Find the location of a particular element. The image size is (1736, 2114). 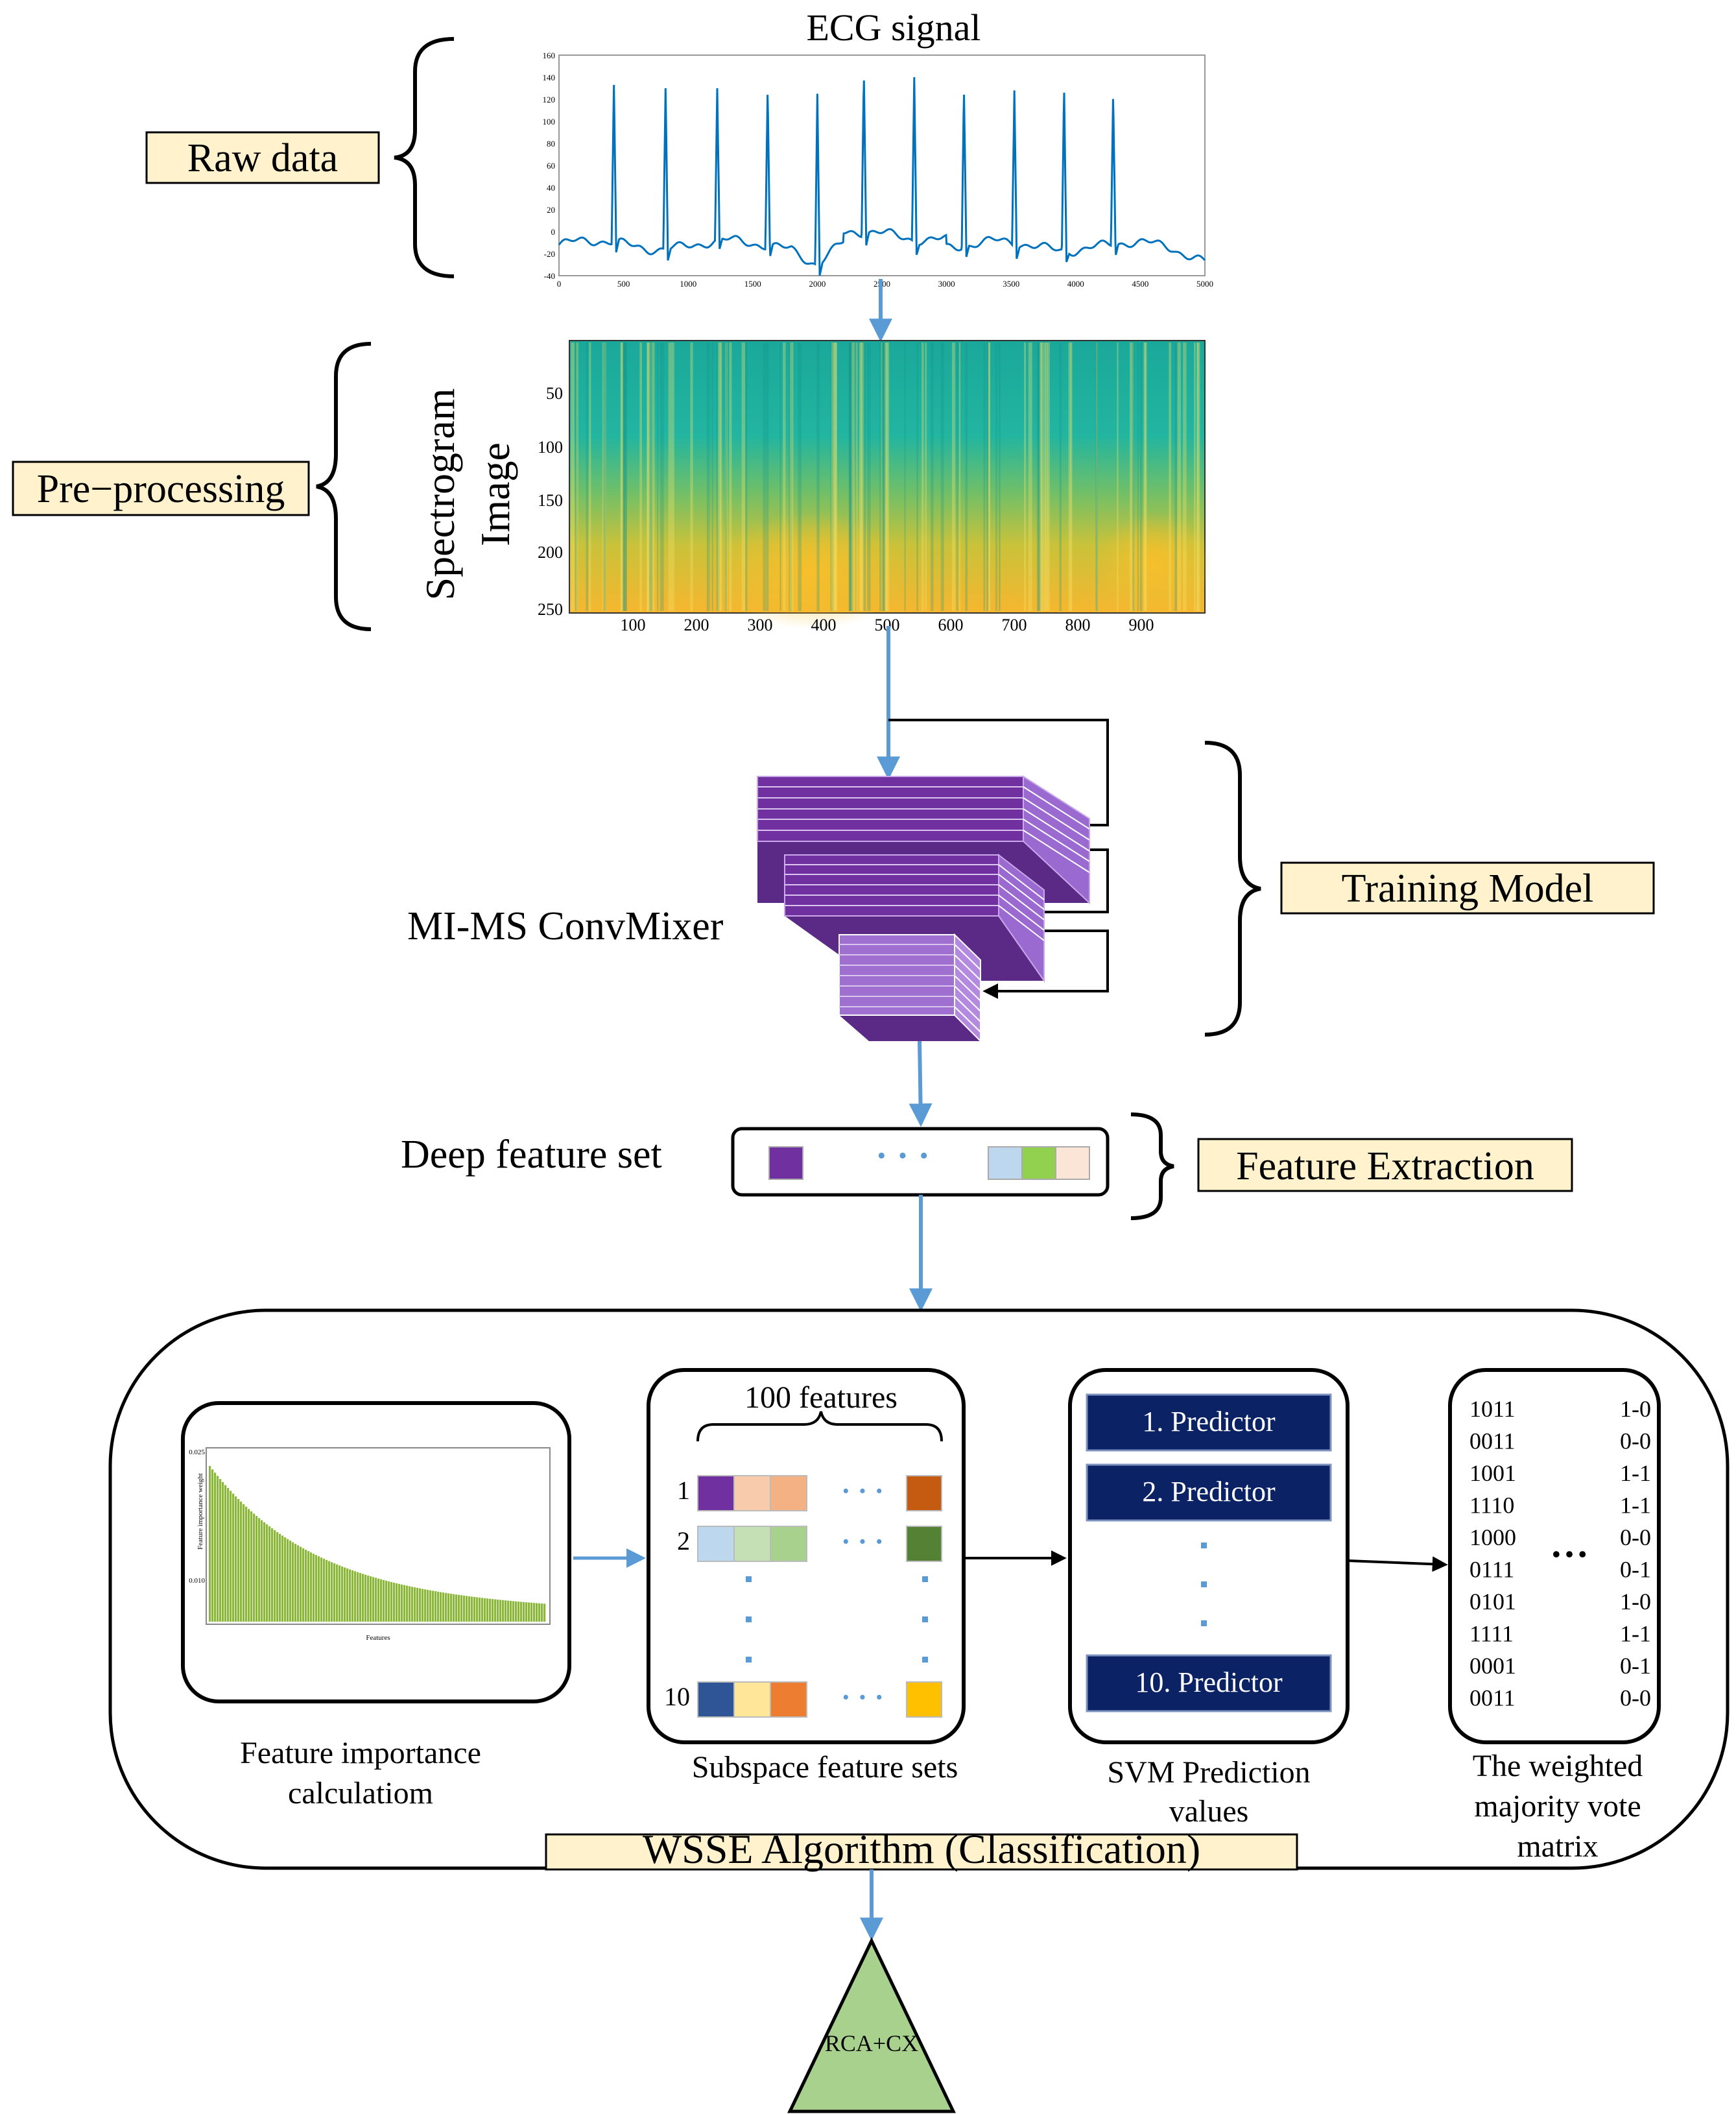

spectrogram-ylabel-line1: Spectrogram is located at coordinates (440, 495).